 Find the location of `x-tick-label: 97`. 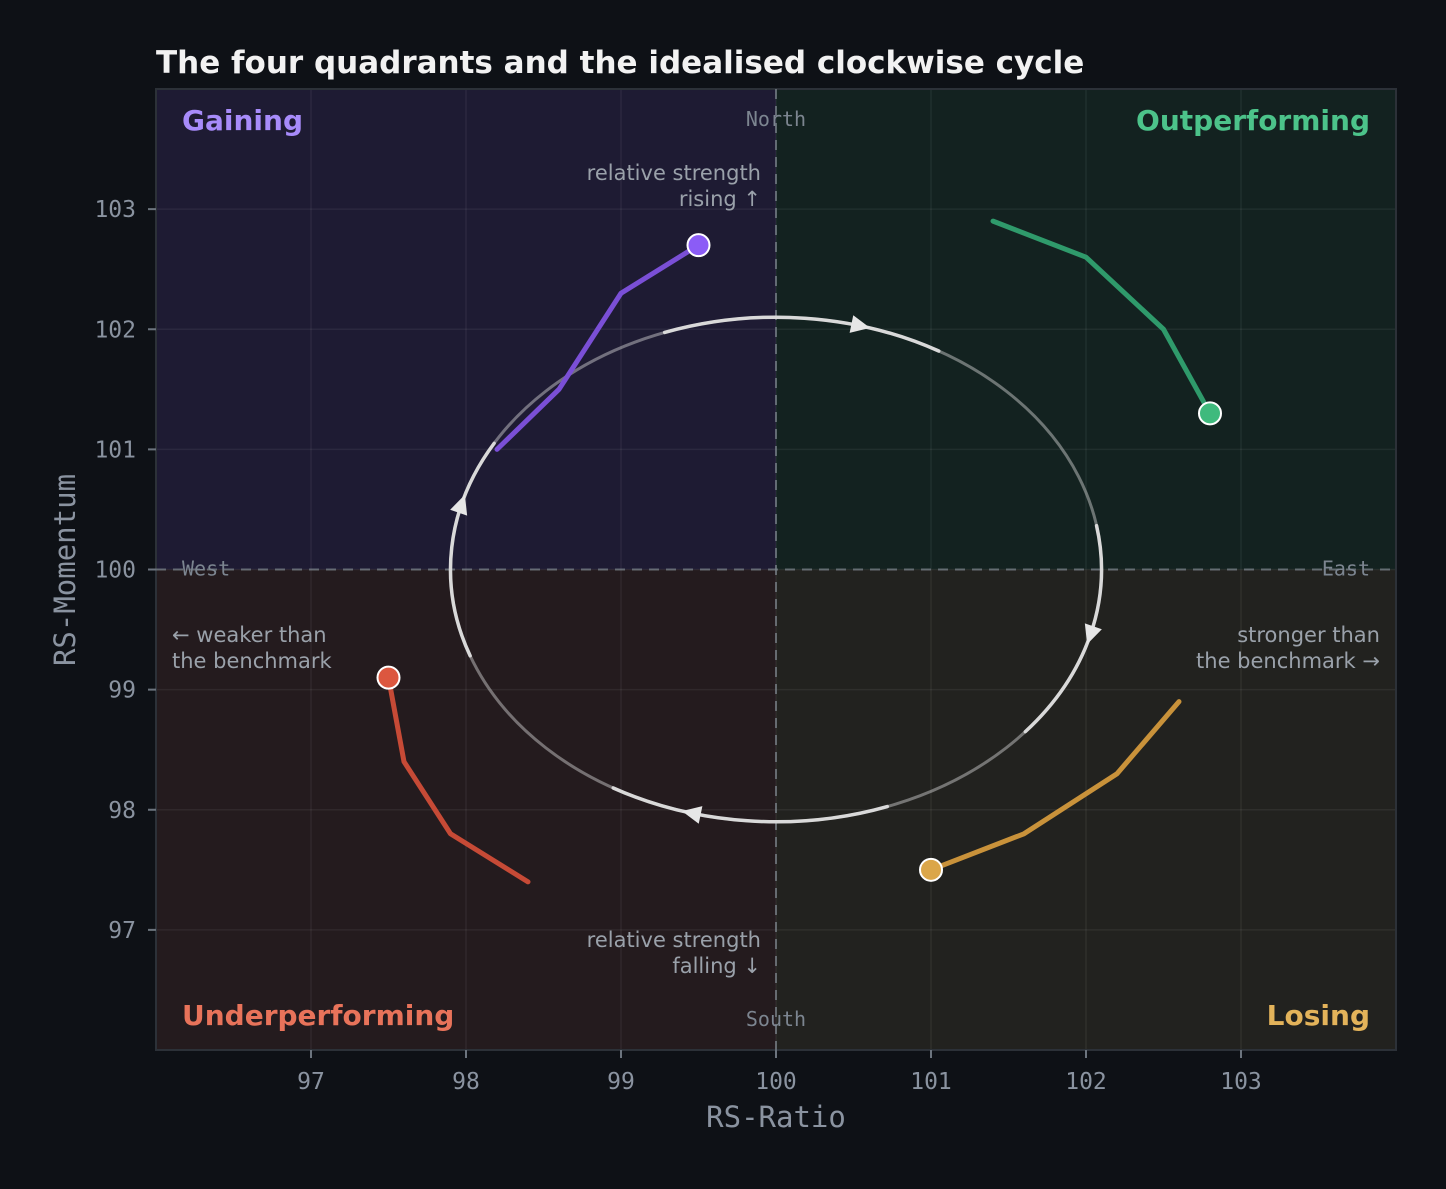

x-tick-label: 97 is located at coordinates (311, 1082).